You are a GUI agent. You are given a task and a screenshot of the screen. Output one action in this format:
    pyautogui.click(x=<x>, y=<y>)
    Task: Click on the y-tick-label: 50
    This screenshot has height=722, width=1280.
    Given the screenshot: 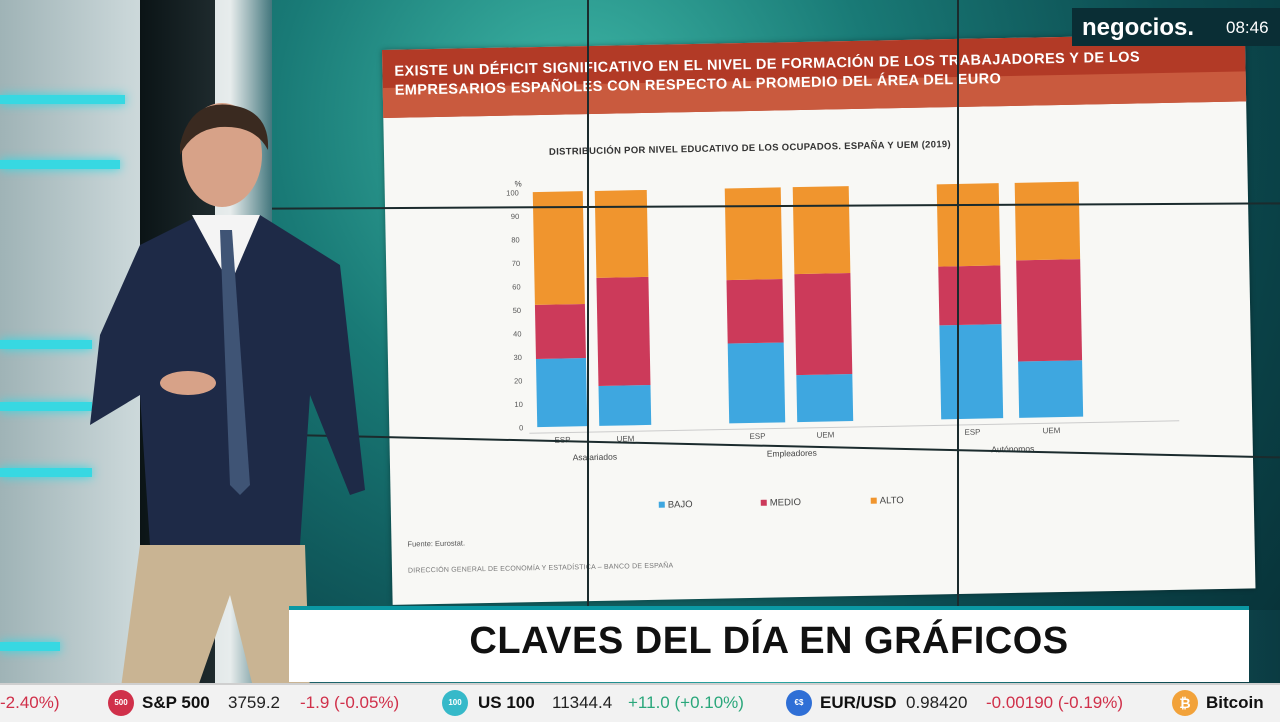 What is the action you would take?
    pyautogui.click(x=517, y=310)
    